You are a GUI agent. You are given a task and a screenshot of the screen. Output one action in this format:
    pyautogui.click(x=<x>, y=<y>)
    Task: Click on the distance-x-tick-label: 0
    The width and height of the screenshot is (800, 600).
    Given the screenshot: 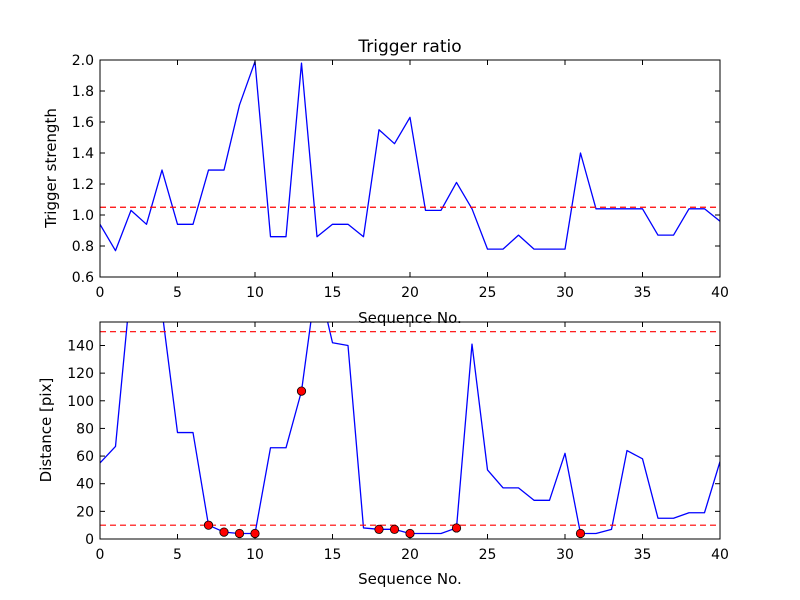 What is the action you would take?
    pyautogui.click(x=100, y=555)
    